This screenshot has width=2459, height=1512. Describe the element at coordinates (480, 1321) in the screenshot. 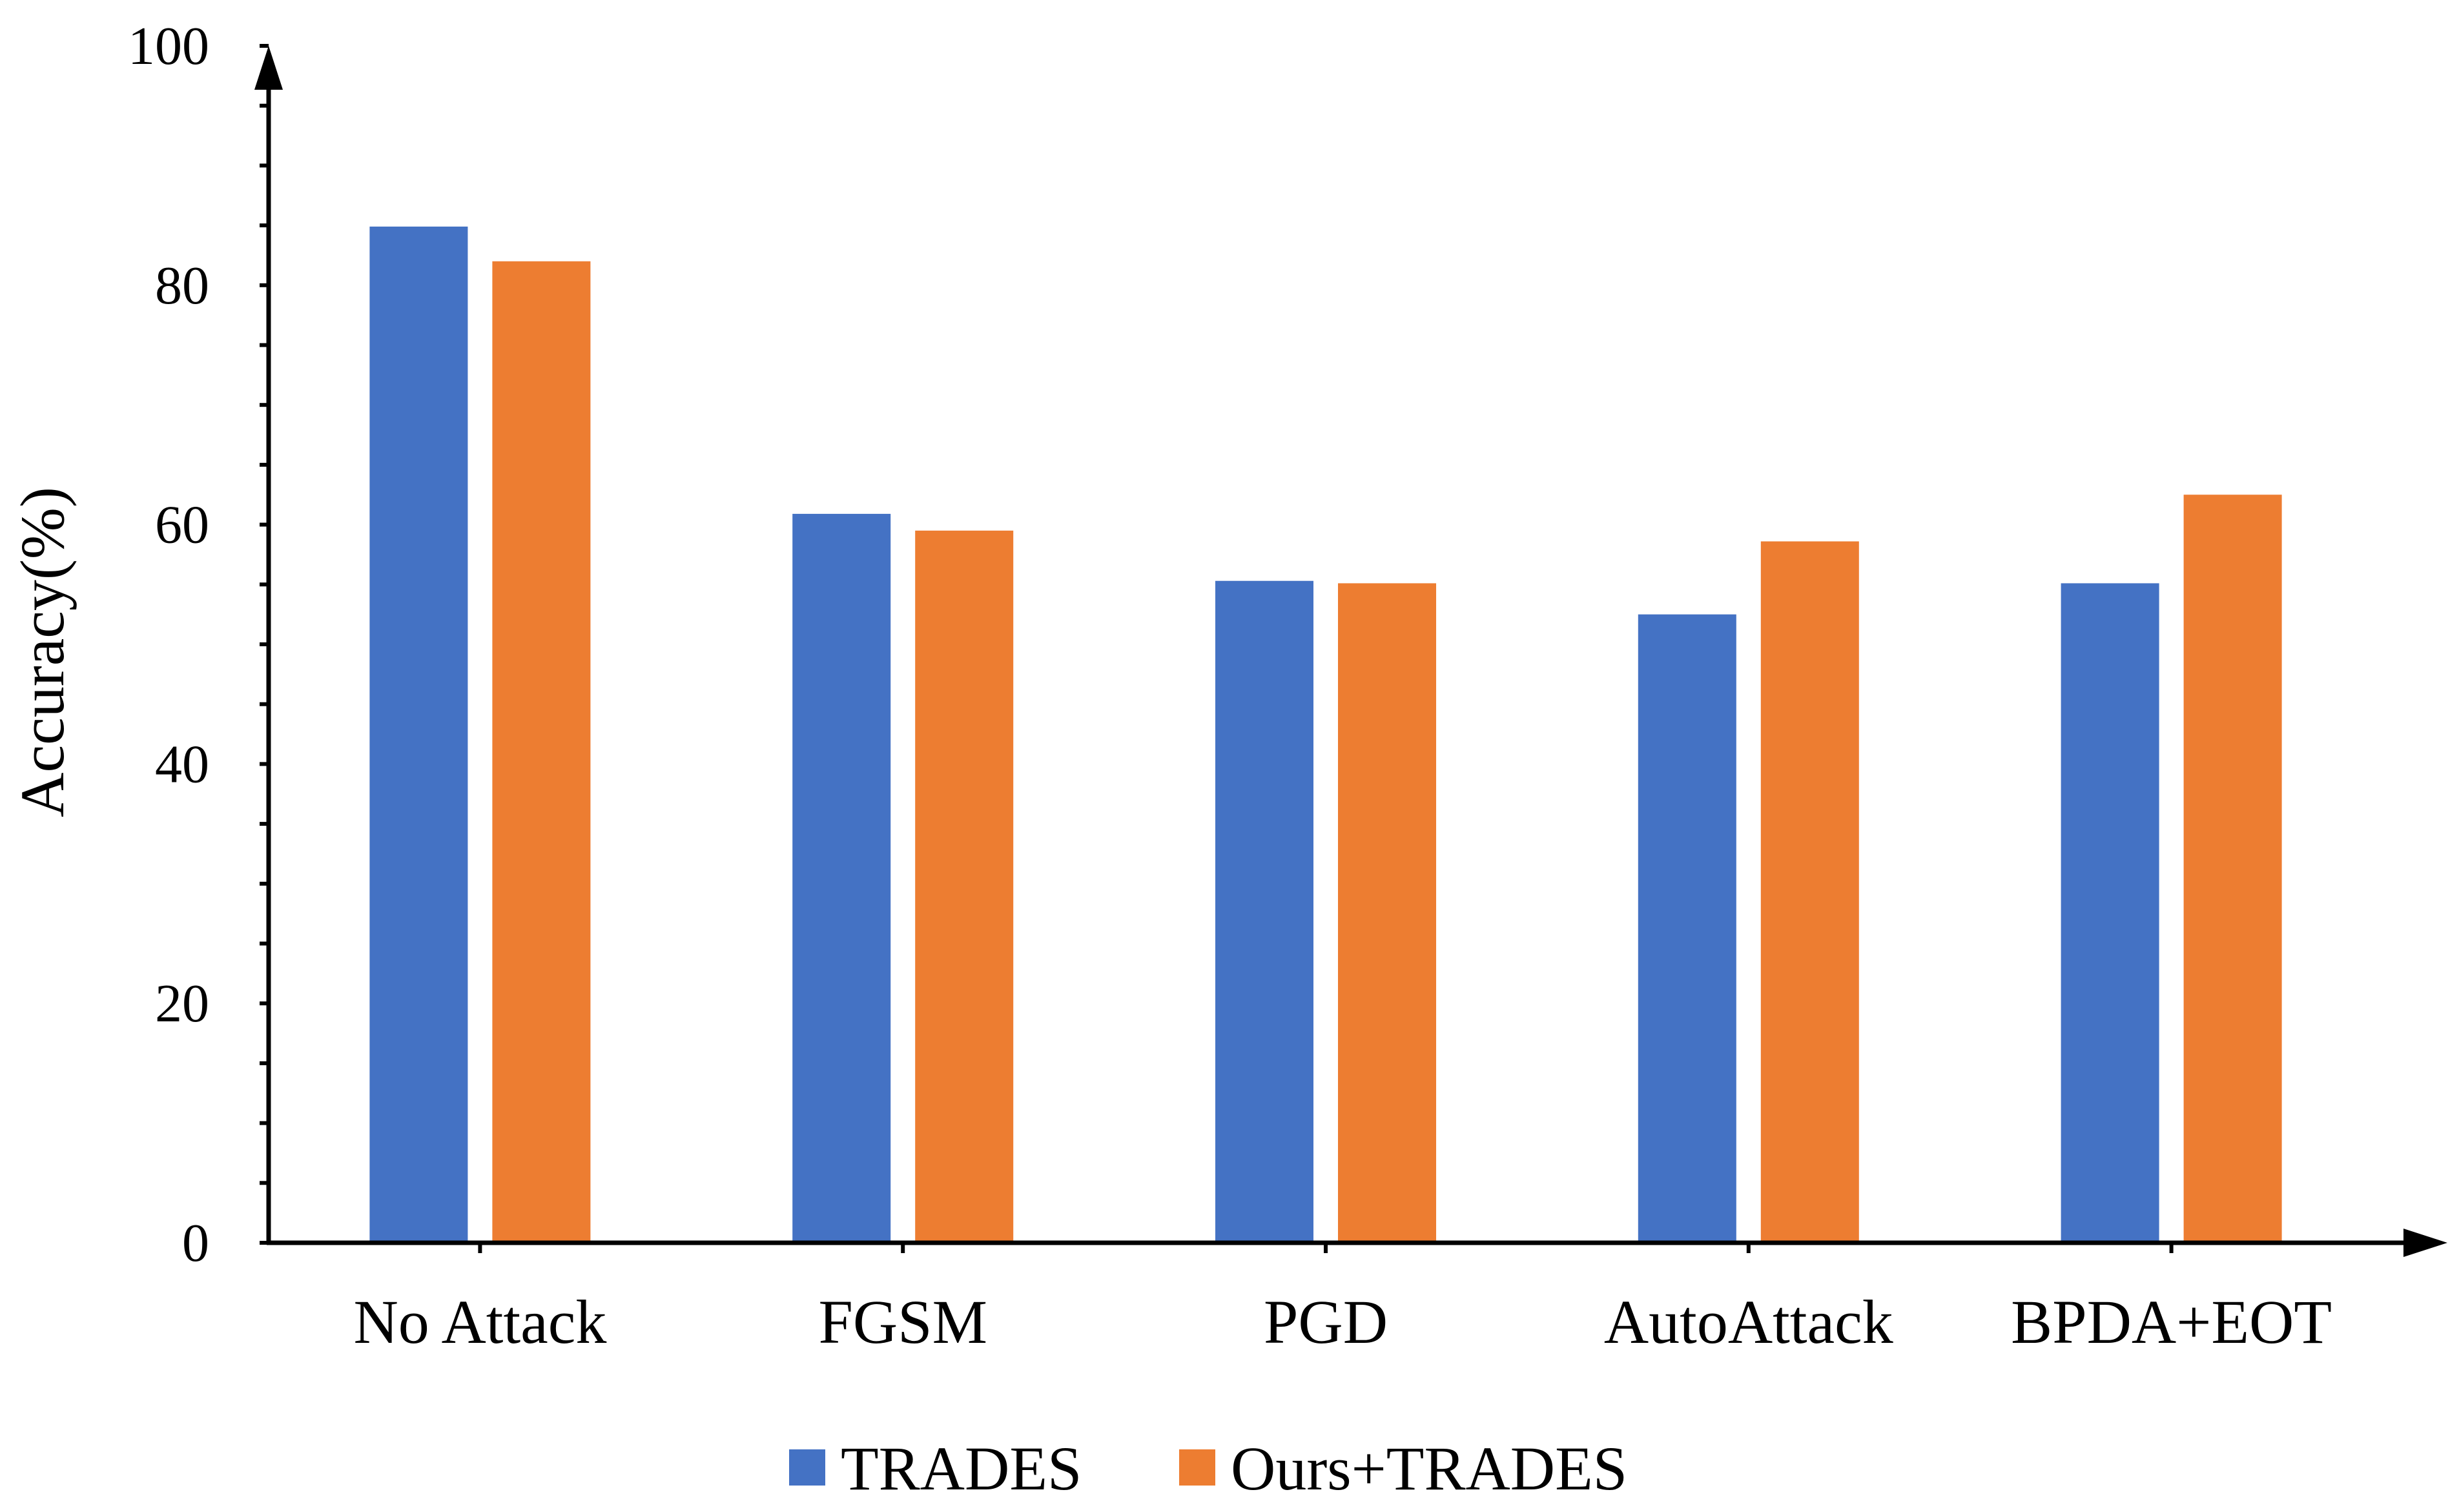

I see `x-tick-label: No Attack` at that location.